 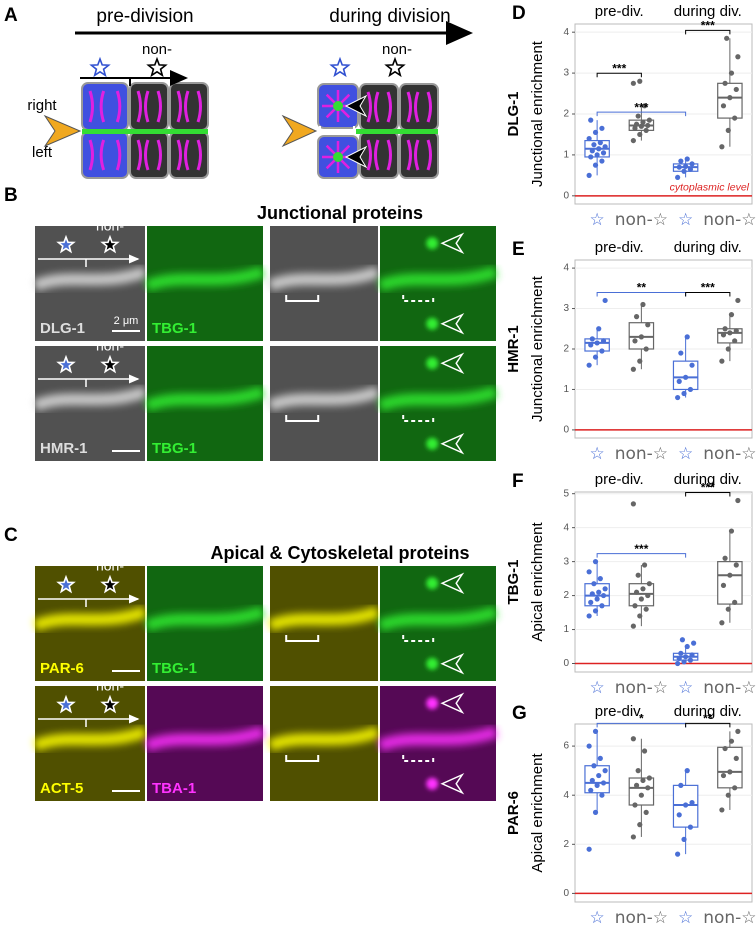 What do you see at coordinates (566, 746) in the screenshot?
I see `y-tick-label: 6` at bounding box center [566, 746].